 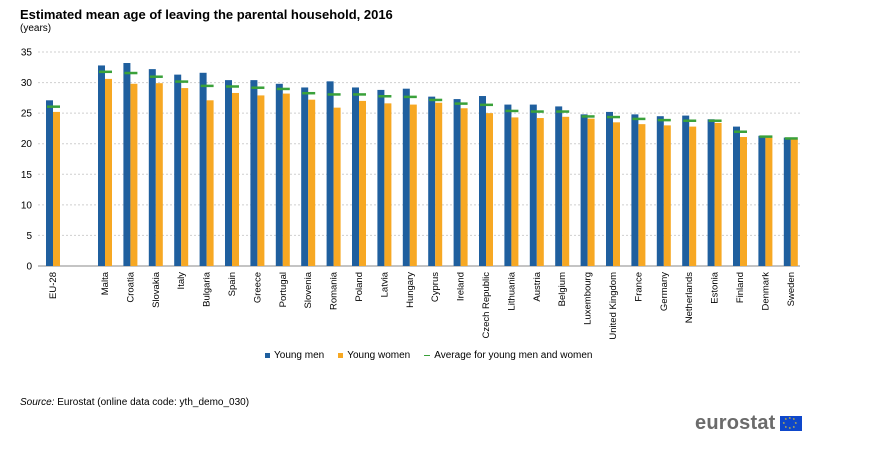 I want to click on legend-item-average: Average for young men and women, so click(x=508, y=355).